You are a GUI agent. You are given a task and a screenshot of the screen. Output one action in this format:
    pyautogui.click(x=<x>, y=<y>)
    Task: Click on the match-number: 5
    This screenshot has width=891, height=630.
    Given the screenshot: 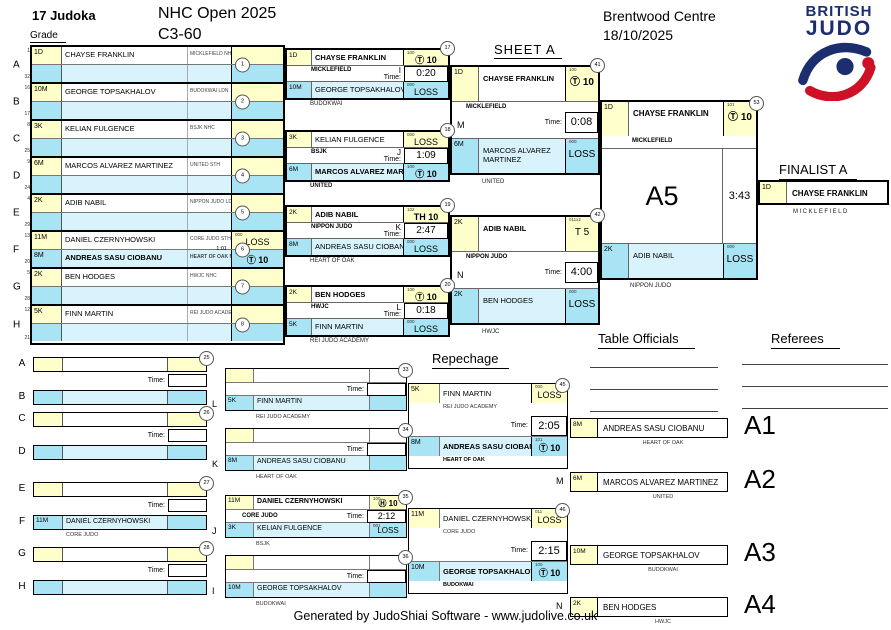 What is the action you would take?
    pyautogui.click(x=242, y=212)
    